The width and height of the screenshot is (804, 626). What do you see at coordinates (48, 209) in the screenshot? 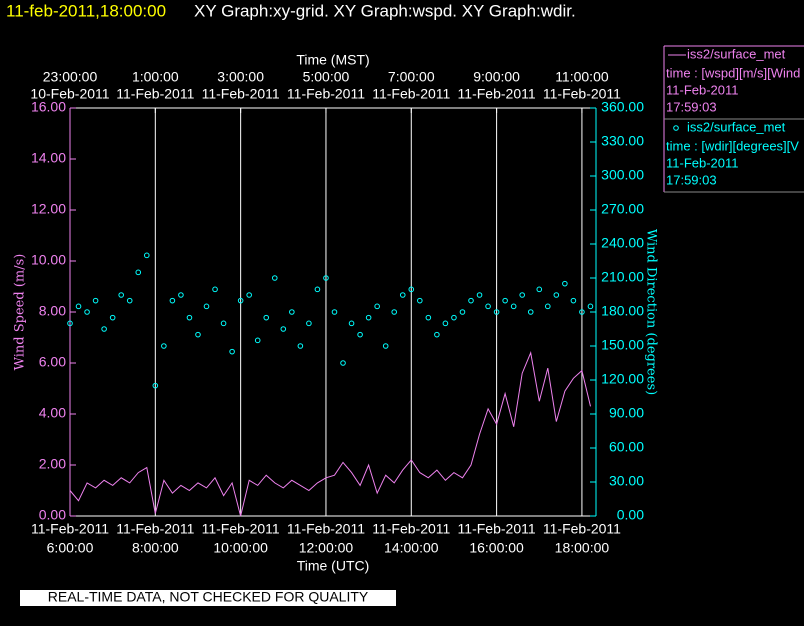
I see `y-tick-label: 12.00` at bounding box center [48, 209].